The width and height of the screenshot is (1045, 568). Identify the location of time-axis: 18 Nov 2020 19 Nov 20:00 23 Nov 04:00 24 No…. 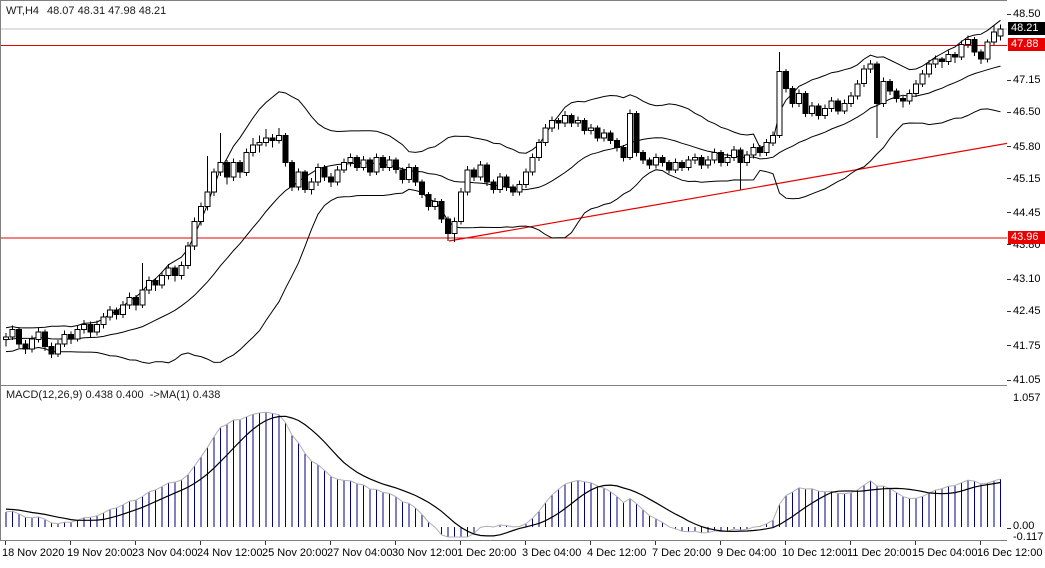
(521, 554).